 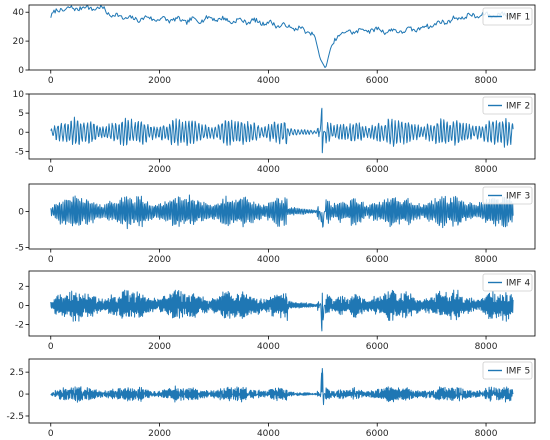 I want to click on y-tick-label: 10, so click(x=19, y=95).